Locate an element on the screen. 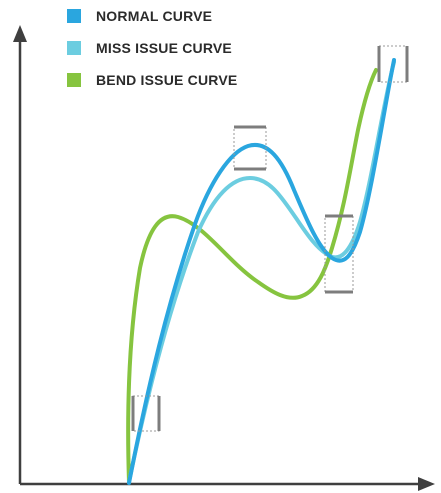 This screenshot has height=493, width=441. x-axis-arrow-icon is located at coordinates (426, 484).